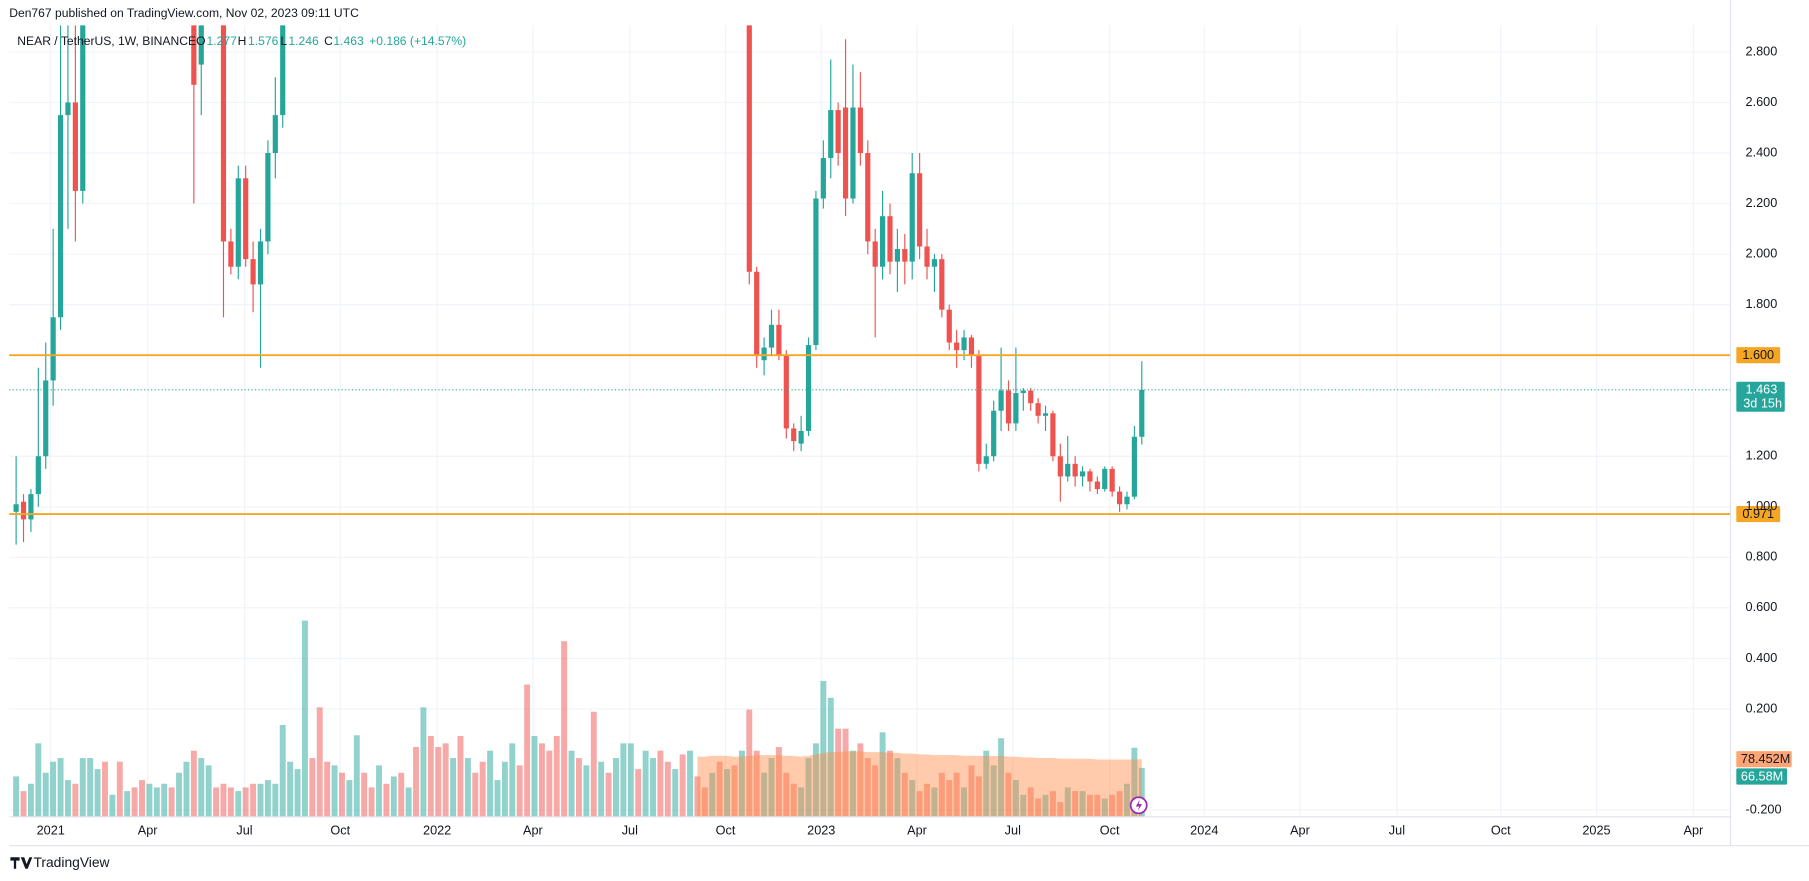  Describe the element at coordinates (1596, 831) in the screenshot. I see `x-tick-label: 2025` at that location.